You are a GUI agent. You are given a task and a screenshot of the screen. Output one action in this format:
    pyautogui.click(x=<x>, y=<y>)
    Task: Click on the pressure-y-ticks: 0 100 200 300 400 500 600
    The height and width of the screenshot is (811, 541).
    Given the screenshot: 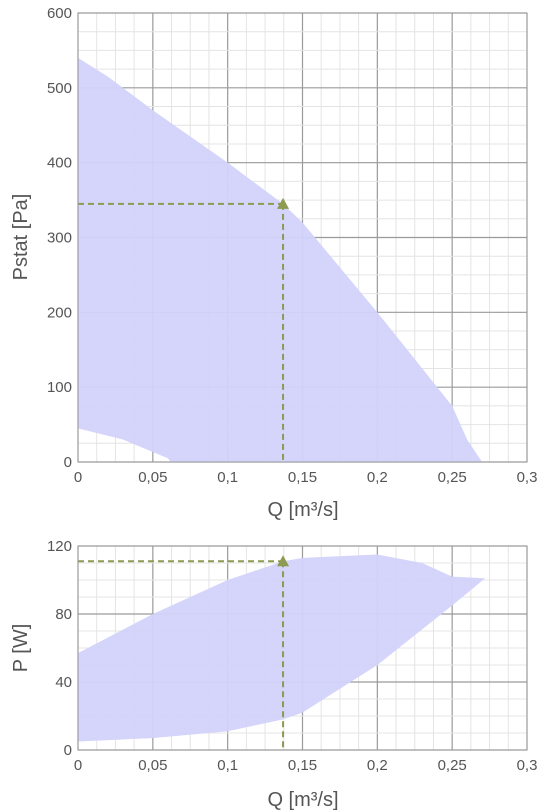 What is the action you would take?
    pyautogui.click(x=59, y=238)
    